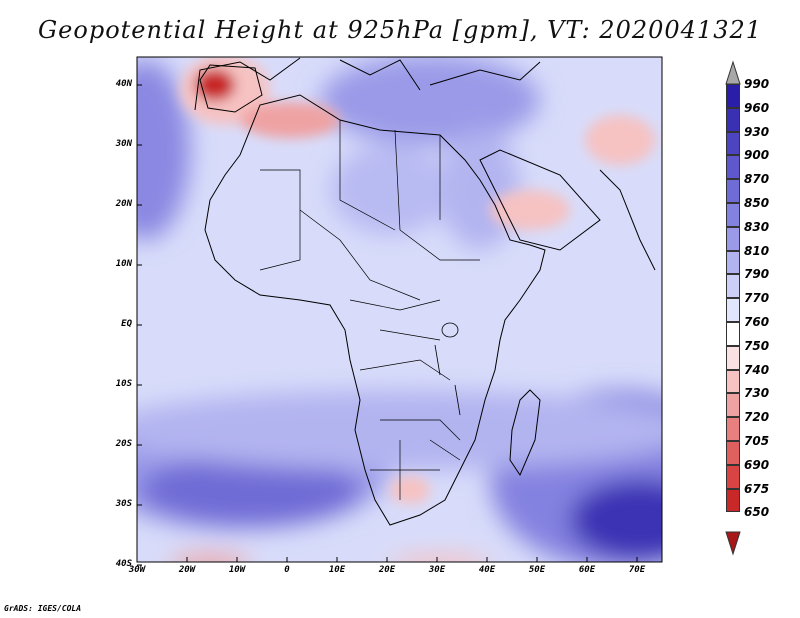 Image resolution: width=800 pixels, height=618 pixels. I want to click on colorbar-label: 760, so click(757, 322).